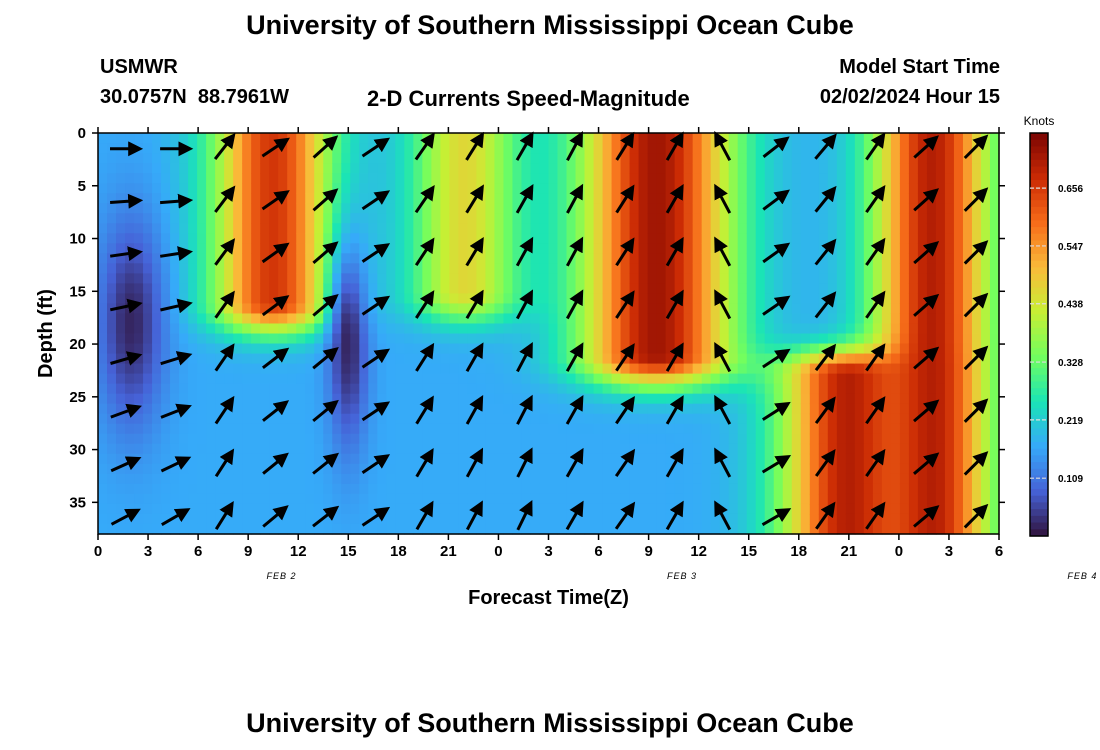 Image resolution: width=1100 pixels, height=750 pixels. Describe the element at coordinates (1039, 197) in the screenshot. I see `colorbar-segment` at that location.